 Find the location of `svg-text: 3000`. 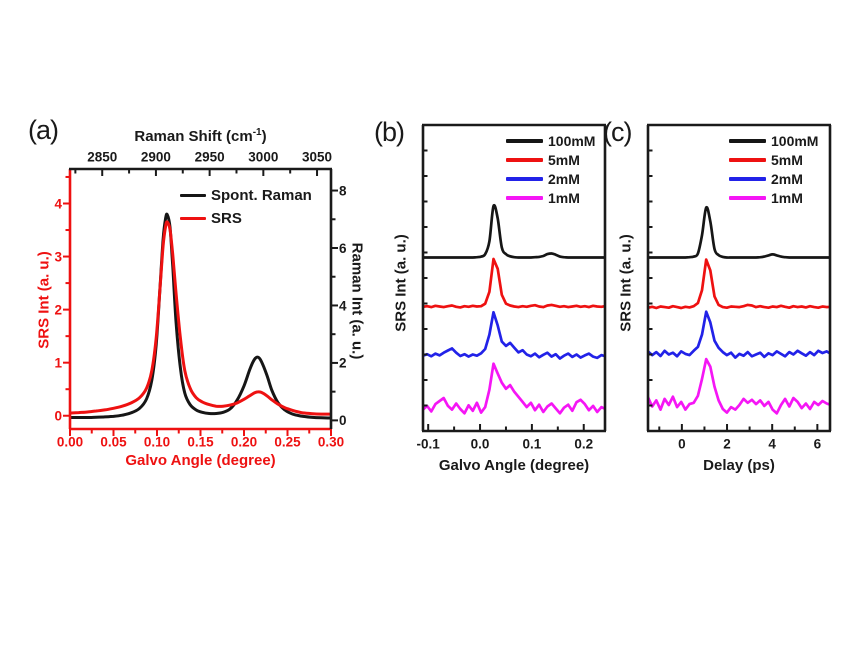

svg-text: 3000 is located at coordinates (263, 157).